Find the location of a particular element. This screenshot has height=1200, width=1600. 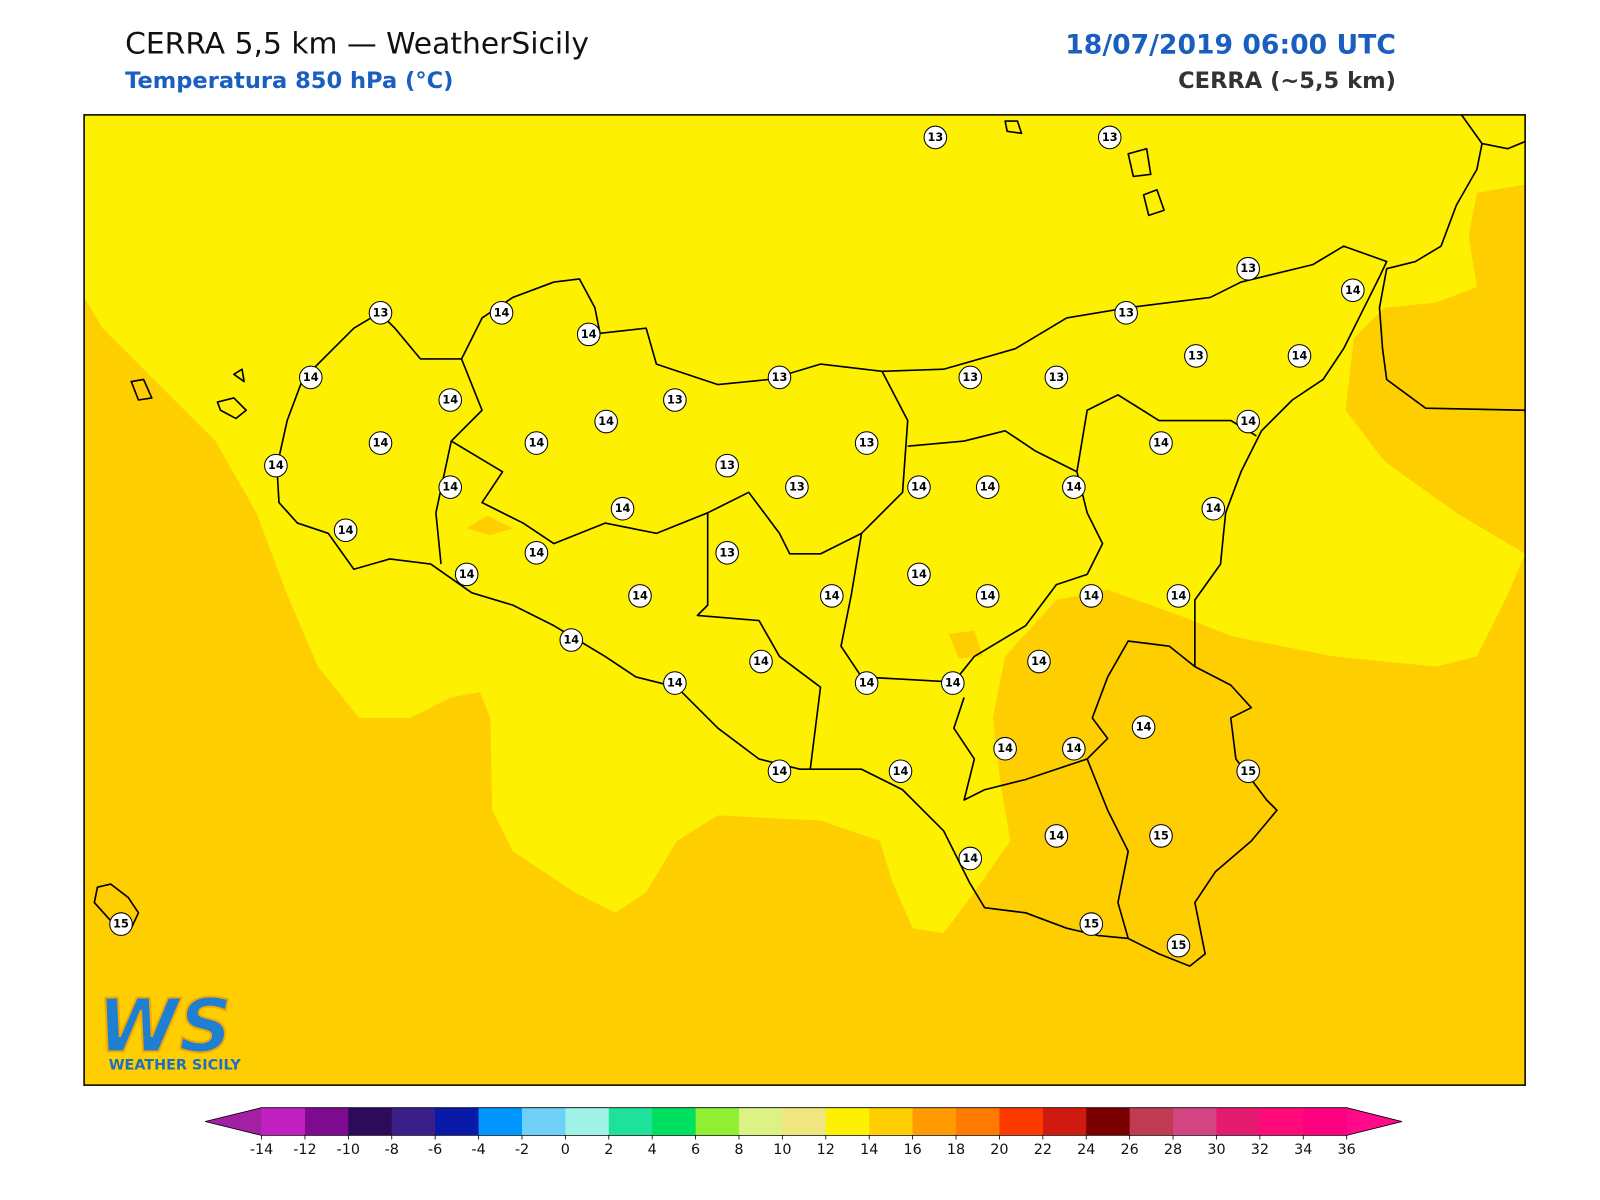

colorbar-tick-label: 8 is located at coordinates (738, 1150).